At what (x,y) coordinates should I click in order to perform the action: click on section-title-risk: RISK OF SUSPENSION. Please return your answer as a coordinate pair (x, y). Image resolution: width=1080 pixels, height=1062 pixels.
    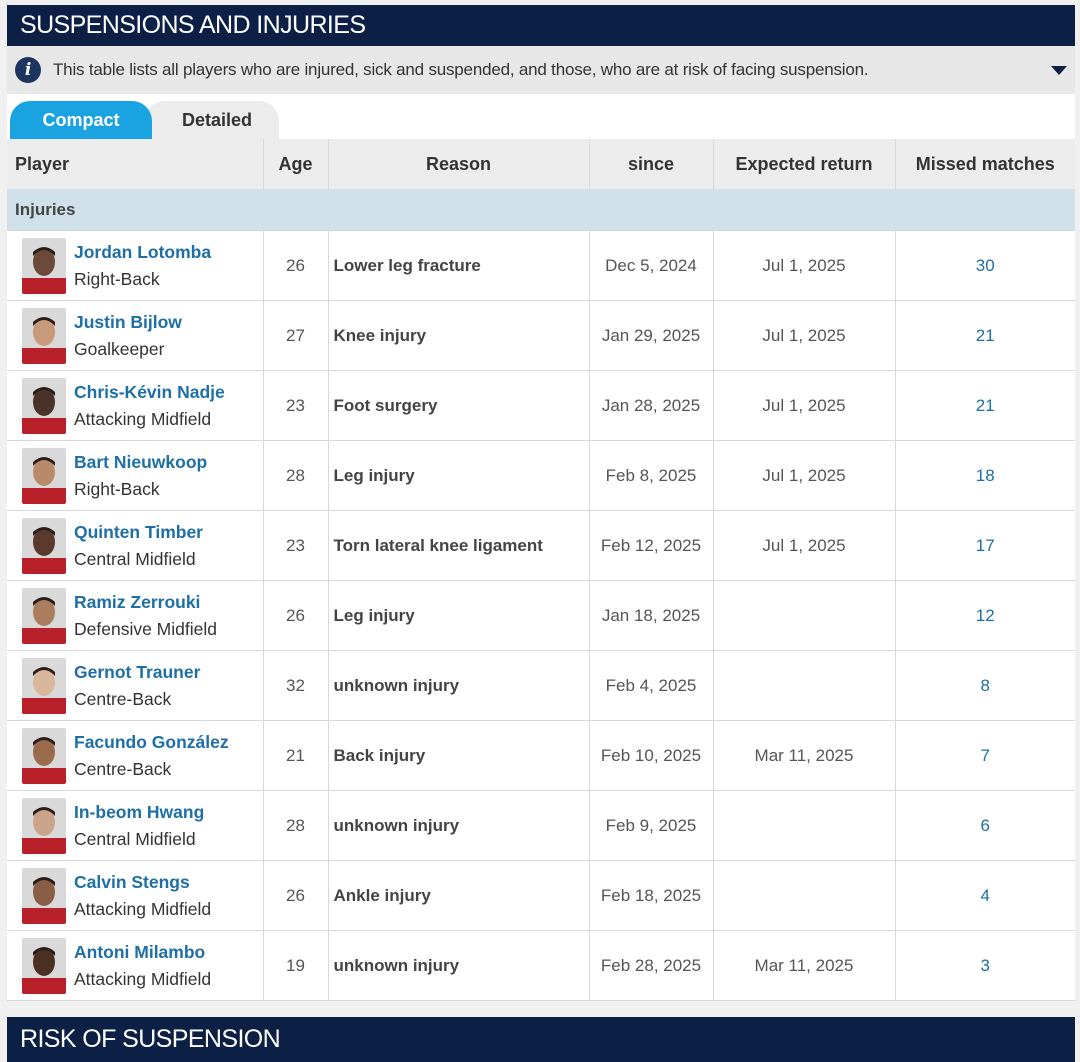
    Looking at the image, I should click on (541, 1039).